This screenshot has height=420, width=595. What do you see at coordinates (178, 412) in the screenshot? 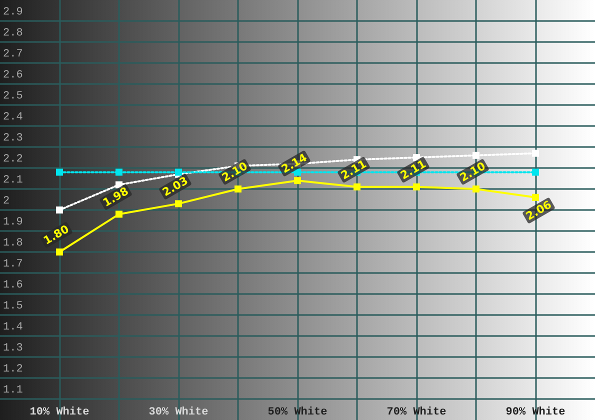
I see `x-tick-label: 30% White` at bounding box center [178, 412].